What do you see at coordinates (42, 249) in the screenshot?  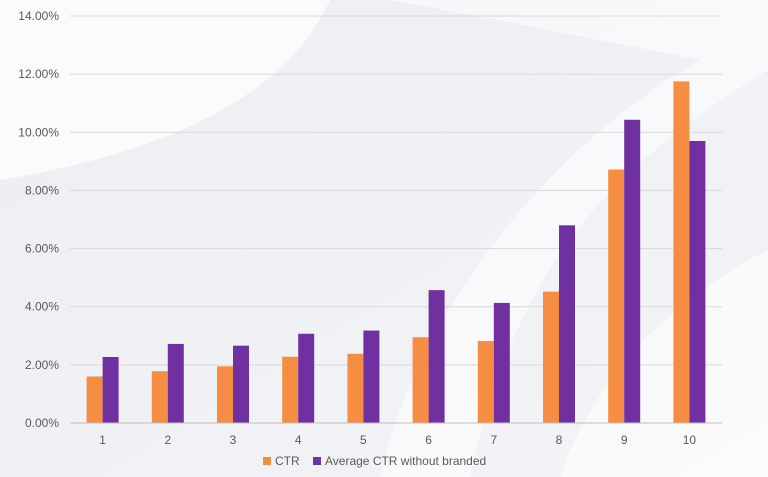 I see `y-tick-label: 6.00%` at bounding box center [42, 249].